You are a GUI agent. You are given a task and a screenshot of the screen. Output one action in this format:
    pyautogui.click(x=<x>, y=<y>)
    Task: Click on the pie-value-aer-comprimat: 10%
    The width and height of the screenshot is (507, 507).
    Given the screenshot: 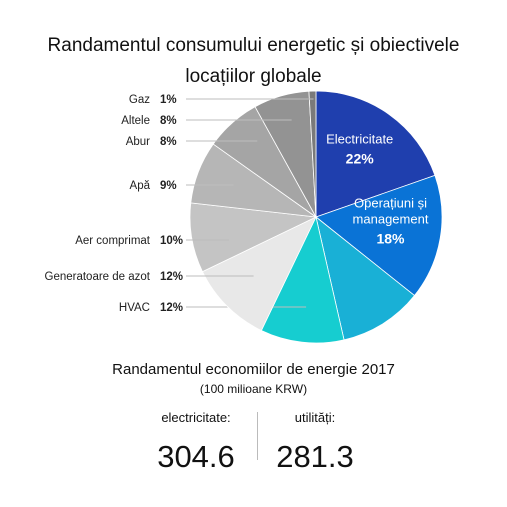 What is the action you would take?
    pyautogui.click(x=171, y=241)
    